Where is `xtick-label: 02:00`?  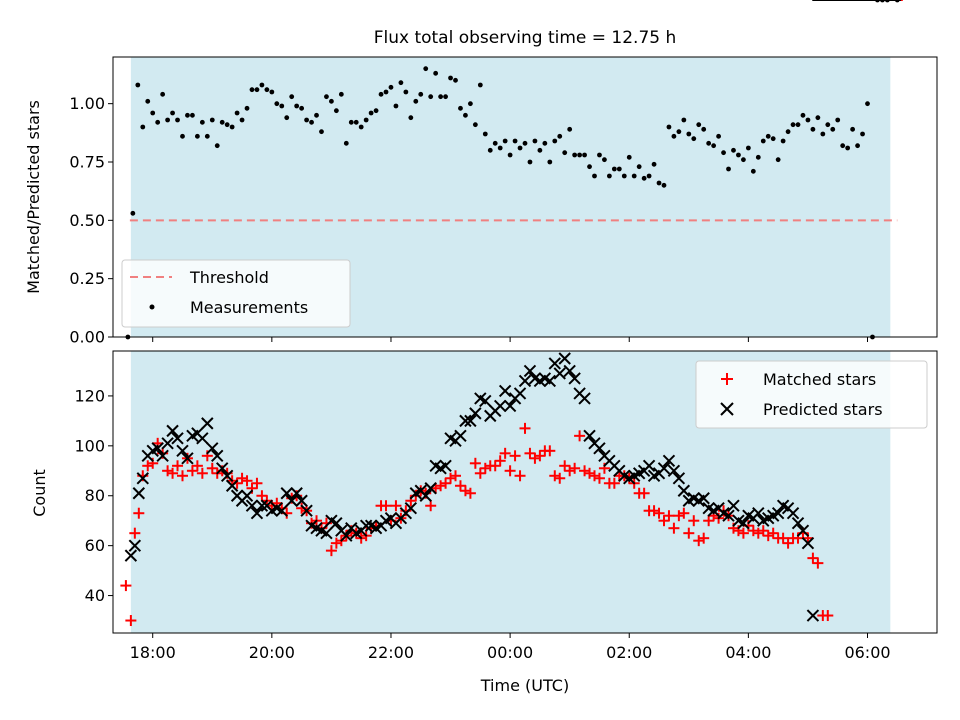
xtick-label: 02:00 is located at coordinates (629, 652).